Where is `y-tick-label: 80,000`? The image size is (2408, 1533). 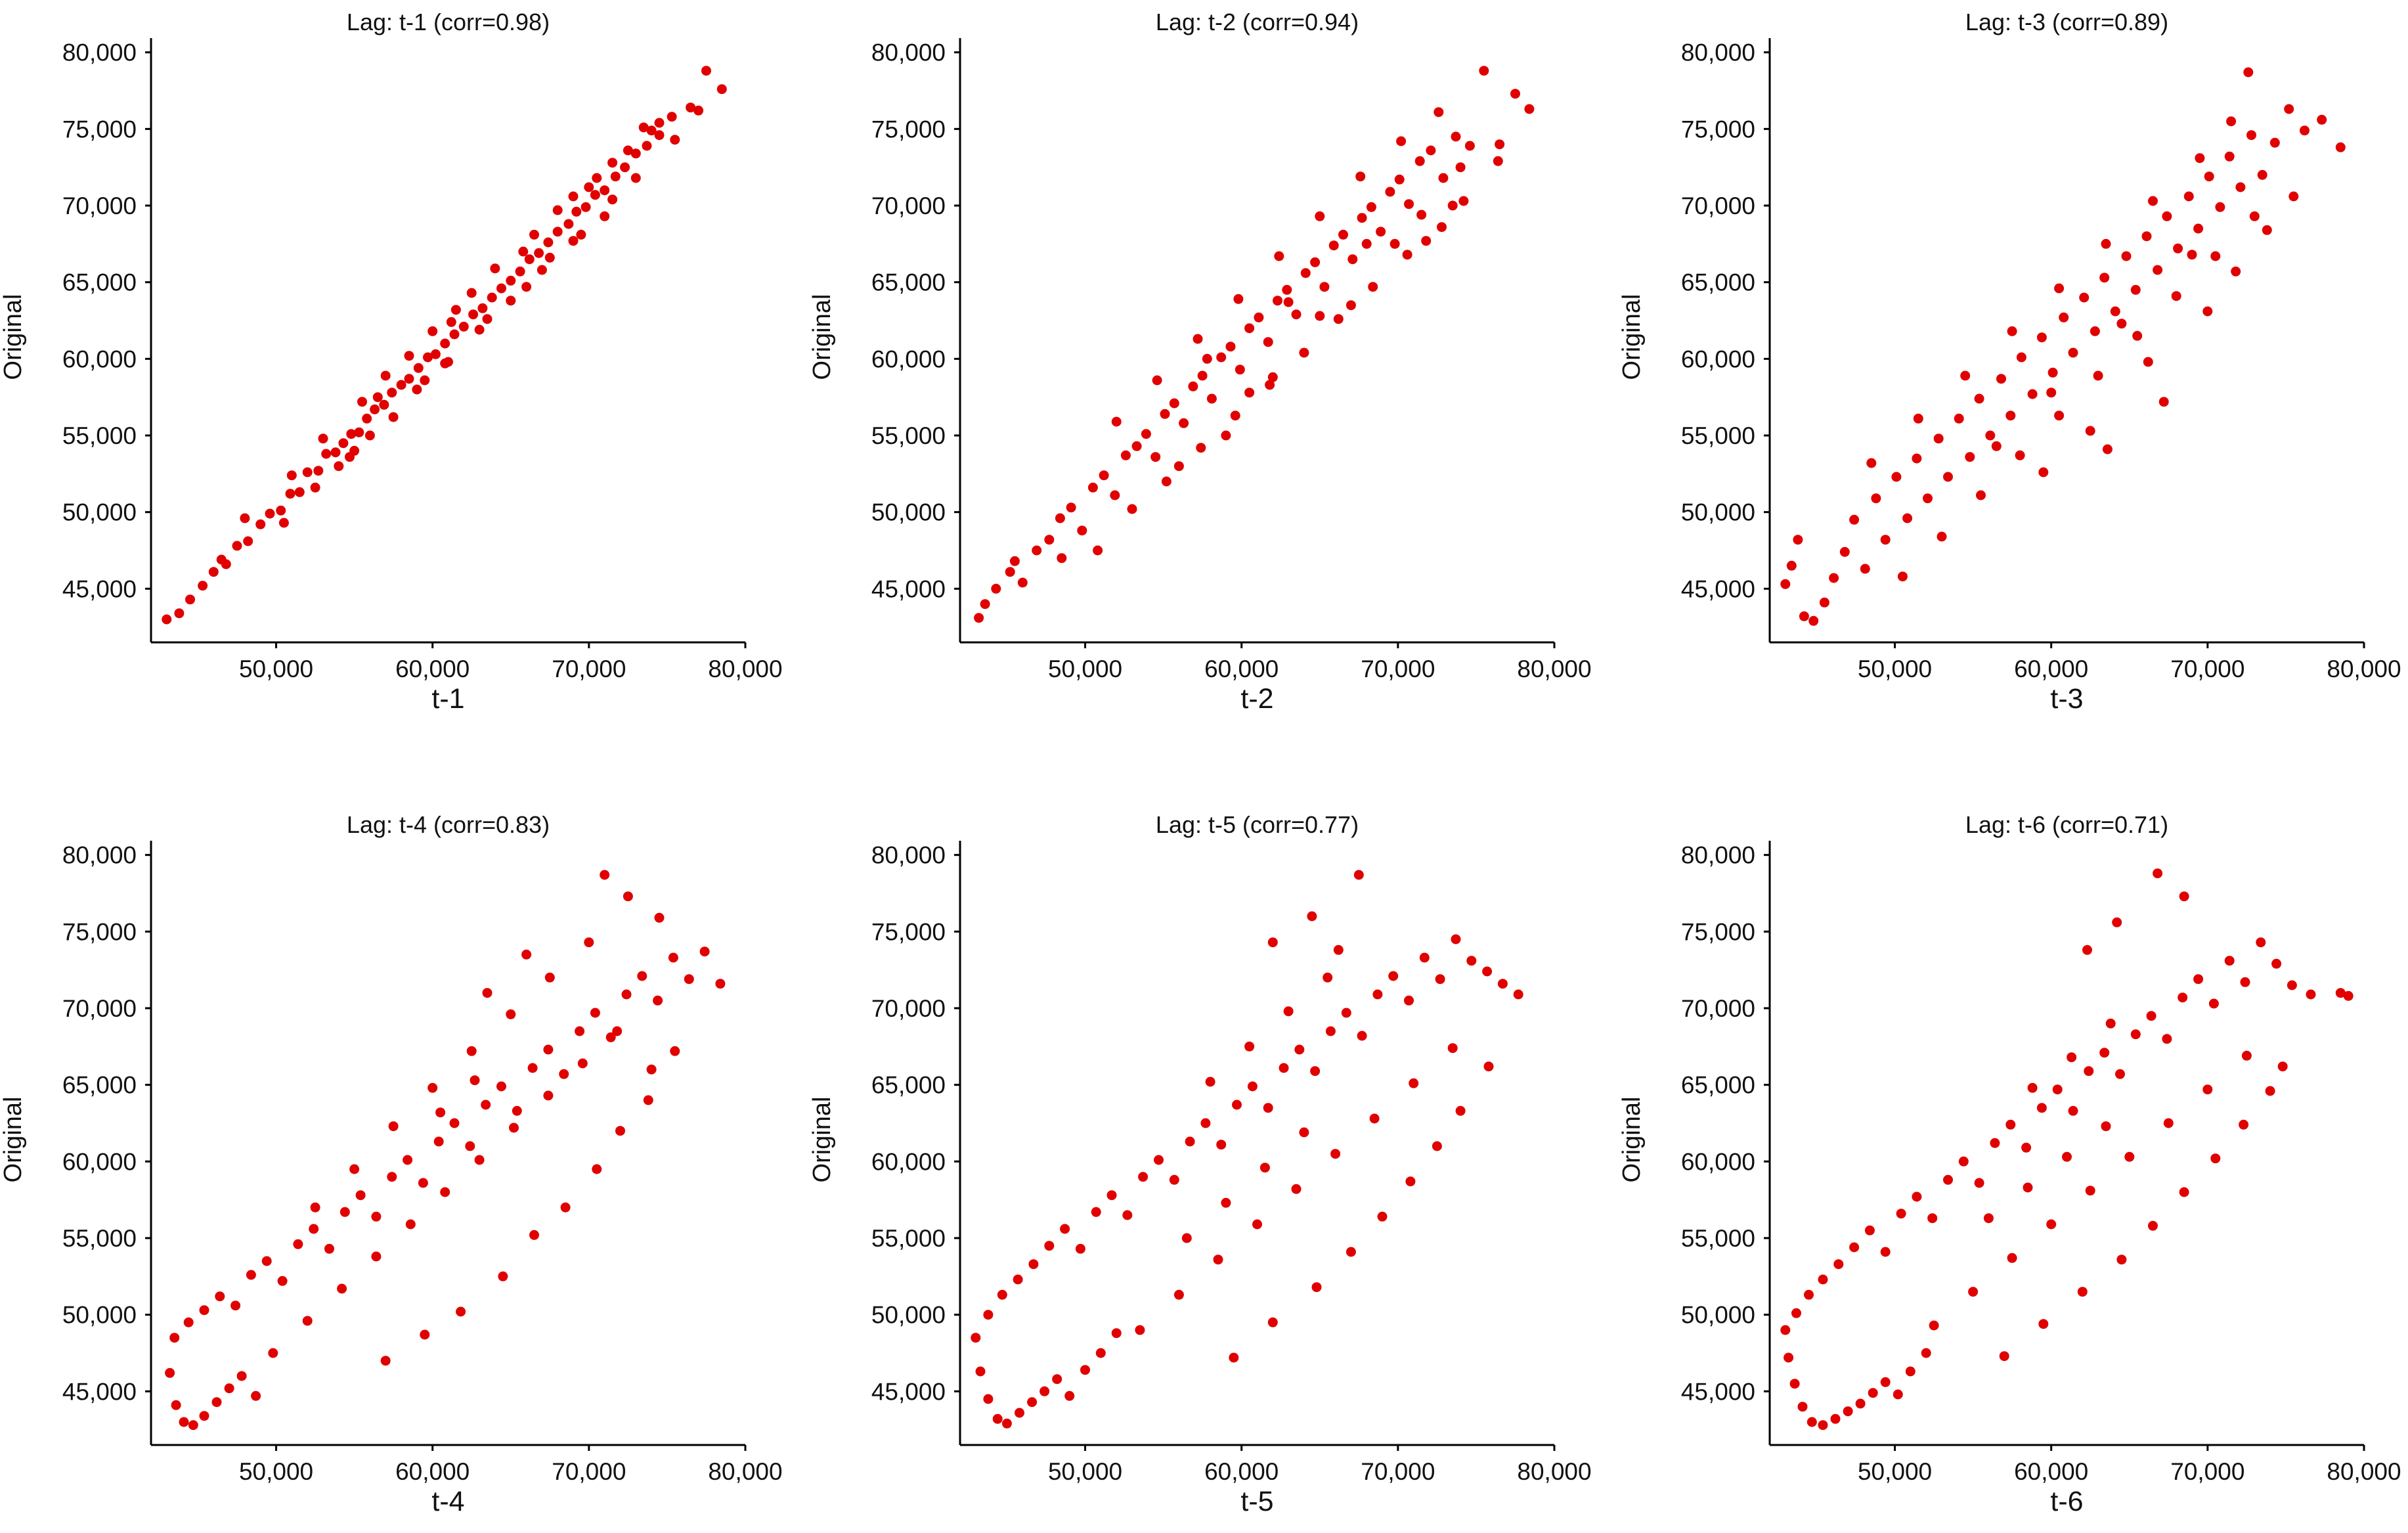 y-tick-label: 80,000 is located at coordinates (908, 855).